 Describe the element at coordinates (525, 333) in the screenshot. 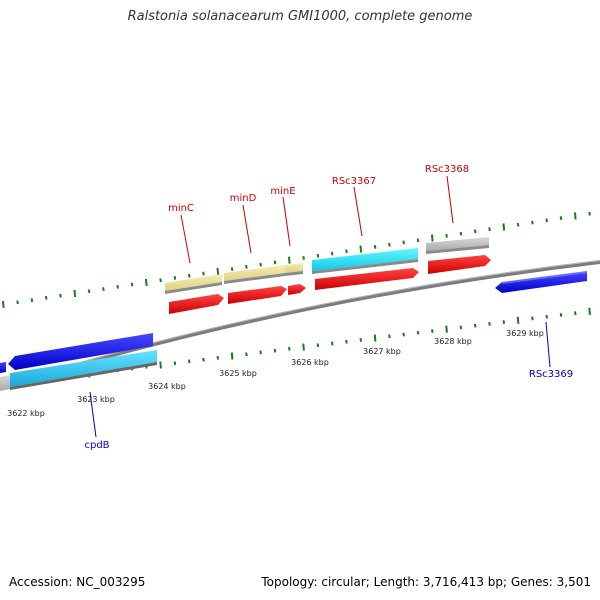

I see `scale-tick-label: 3629 kbp` at that location.